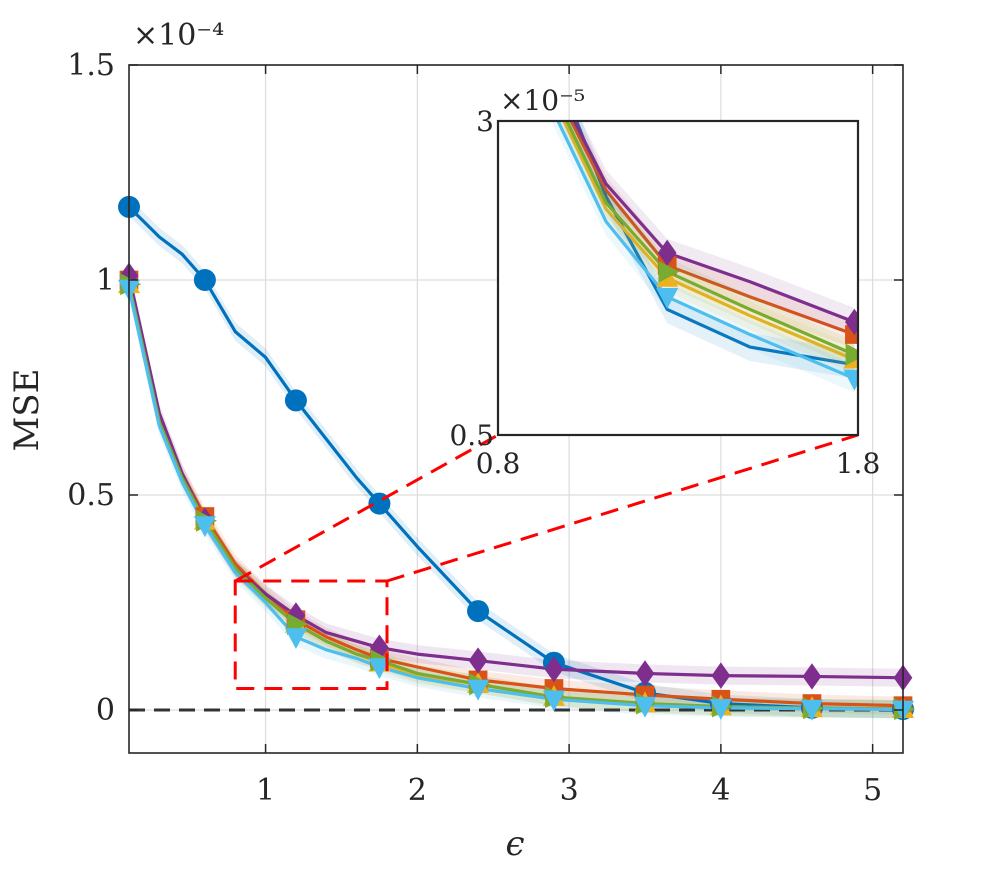  What do you see at coordinates (91, 495) in the screenshot?
I see `y-tick-label: 0.5` at bounding box center [91, 495].